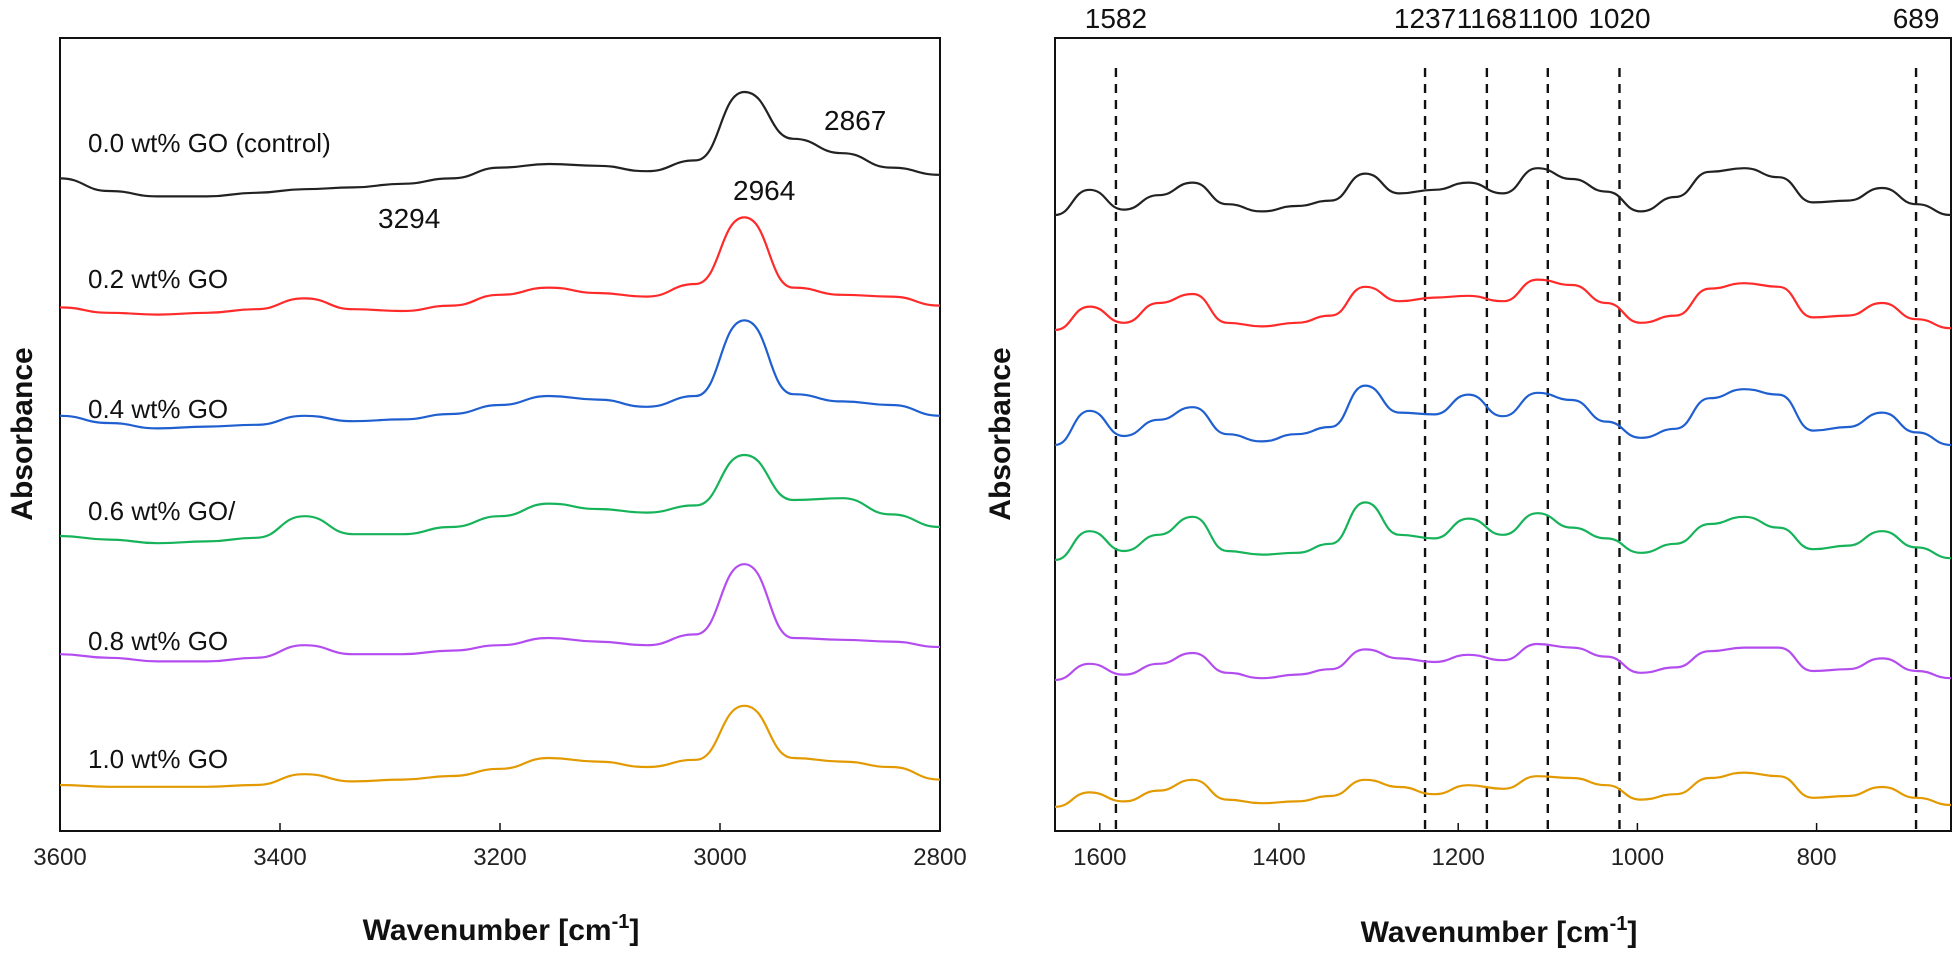 This screenshot has height=968, width=1960. I want to click on x-tick-label-right-3: 1000, so click(1637, 857).